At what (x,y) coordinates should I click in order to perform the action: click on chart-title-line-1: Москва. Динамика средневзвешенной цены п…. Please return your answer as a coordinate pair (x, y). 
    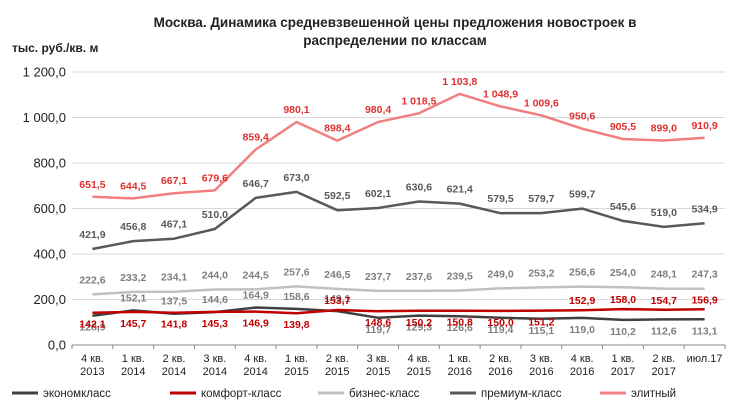
    Looking at the image, I should click on (395, 22).